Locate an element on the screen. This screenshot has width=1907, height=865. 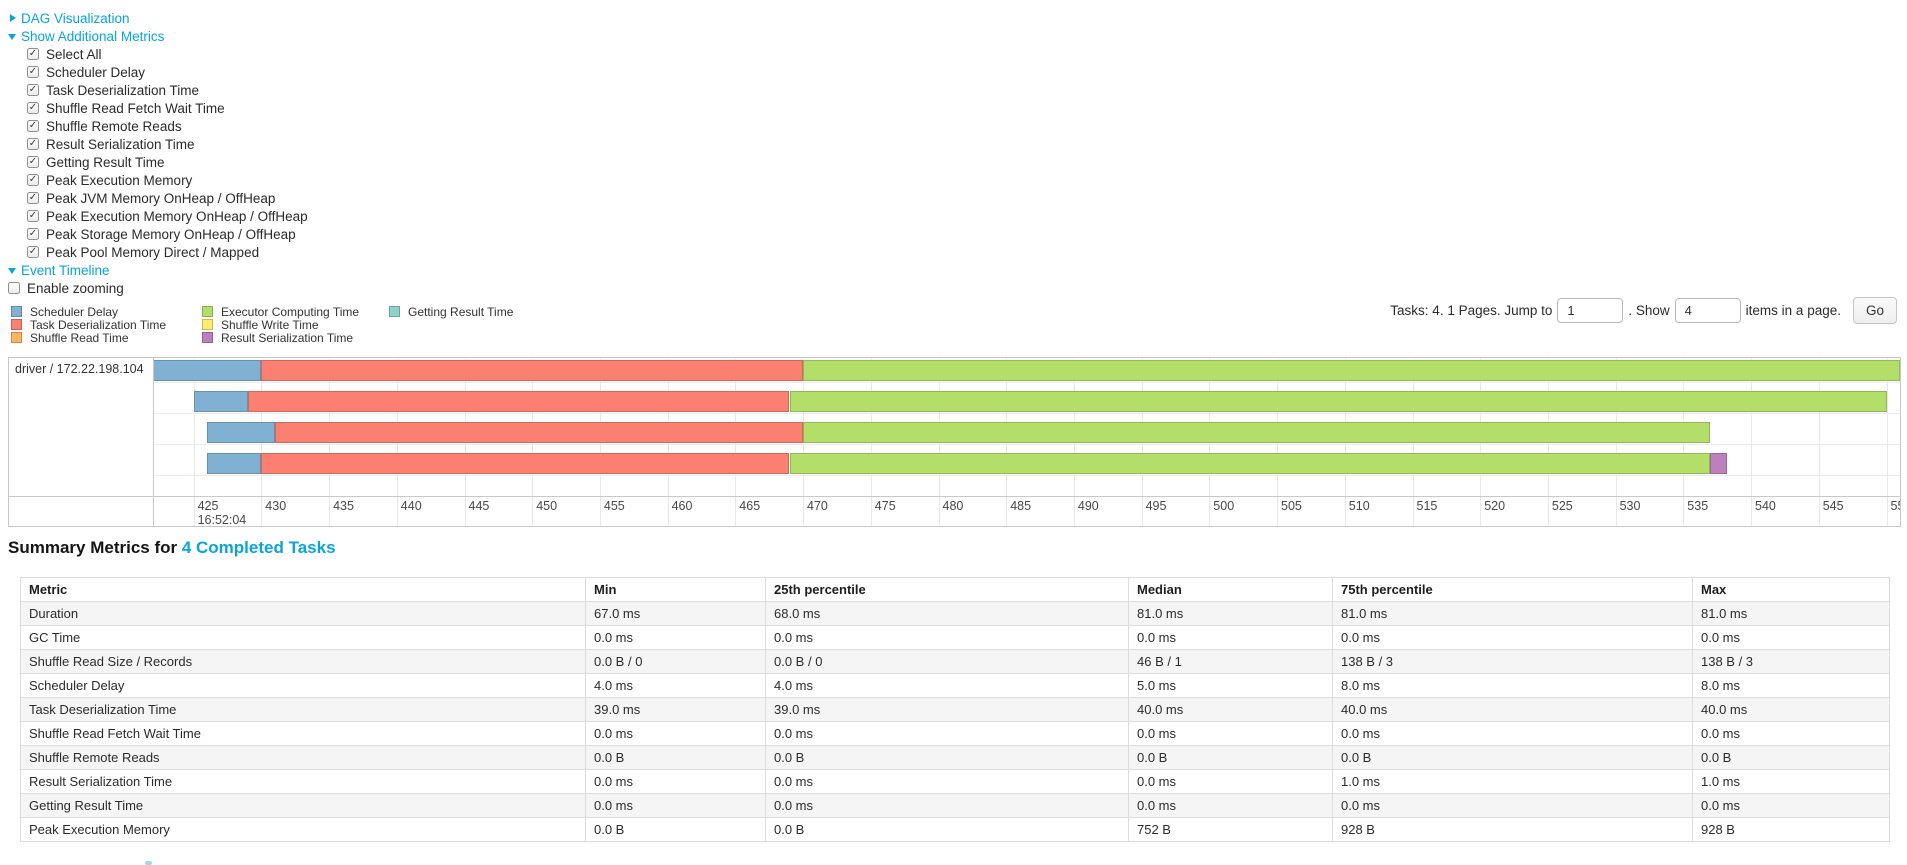
checkbox-result-serialization-time is located at coordinates (33, 144).